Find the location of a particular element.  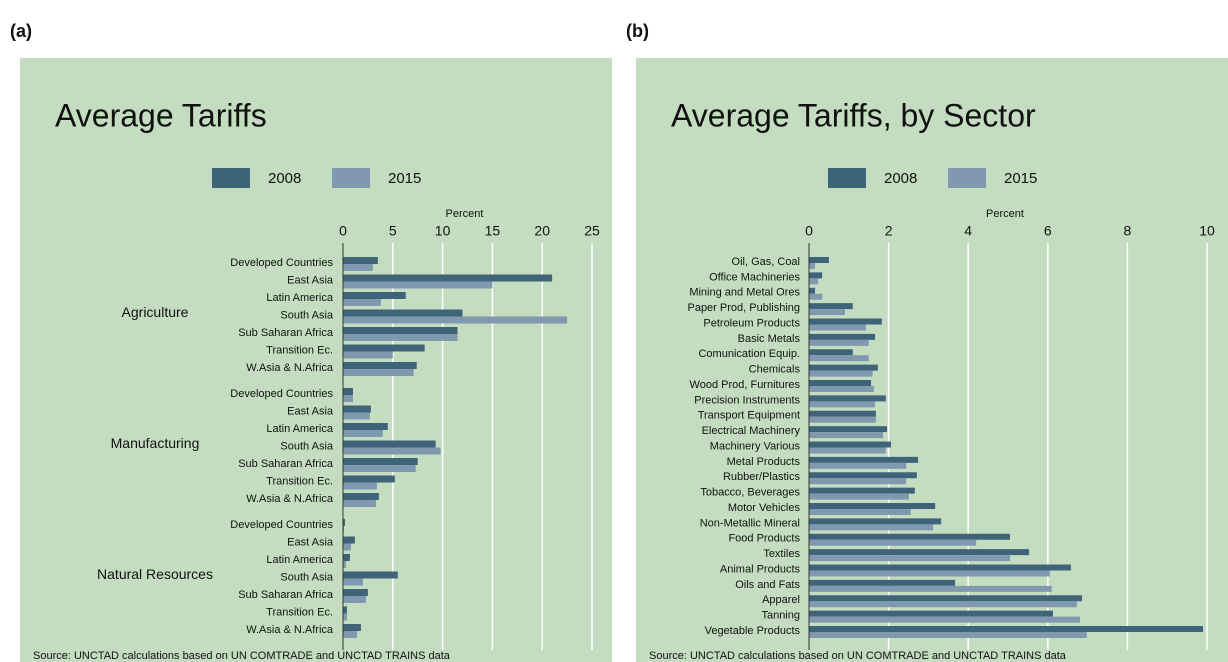

x-tick-label: 0 is located at coordinates (809, 231).